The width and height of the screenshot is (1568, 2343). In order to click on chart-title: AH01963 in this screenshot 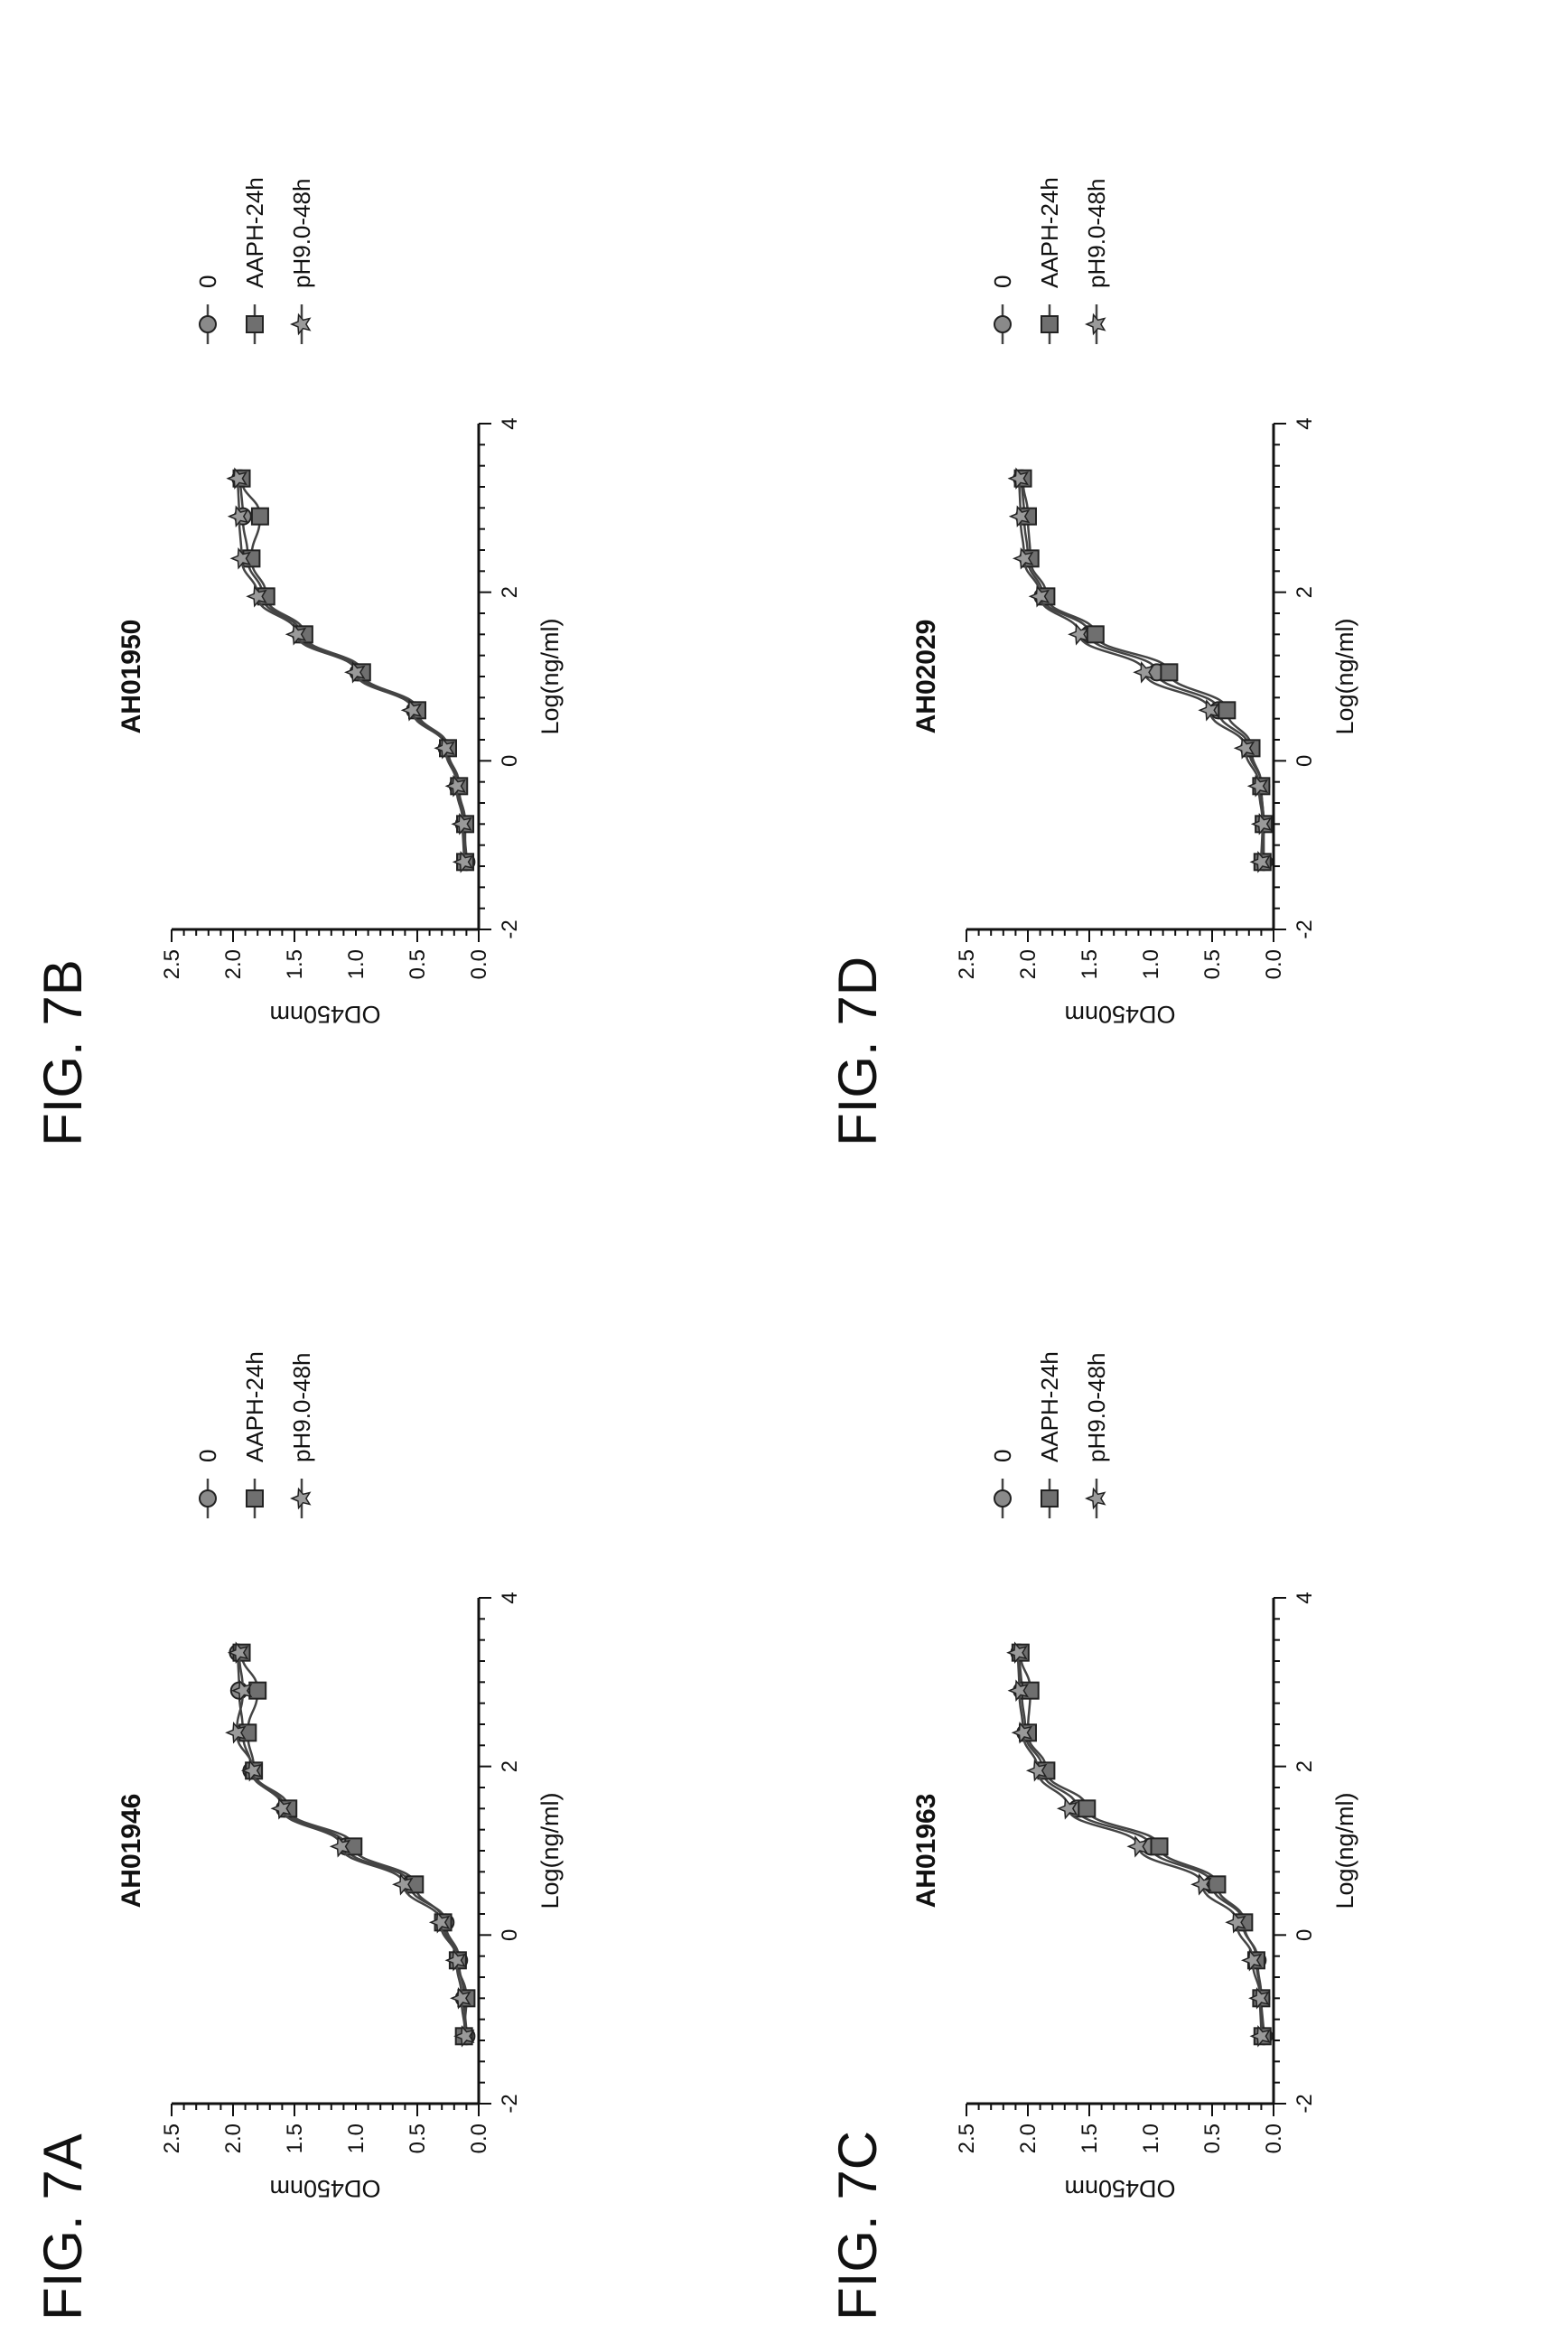, I will do `click(926, 1852)`.